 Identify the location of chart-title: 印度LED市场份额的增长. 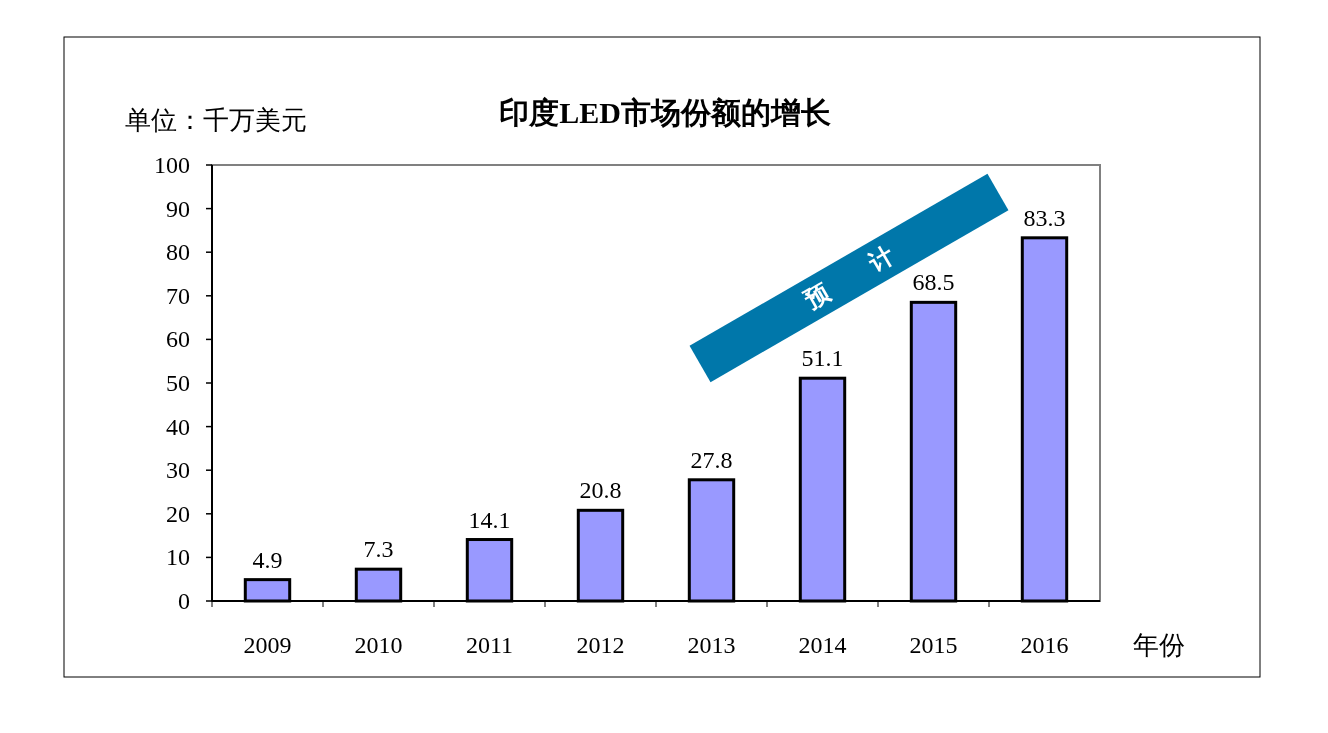
(665, 112).